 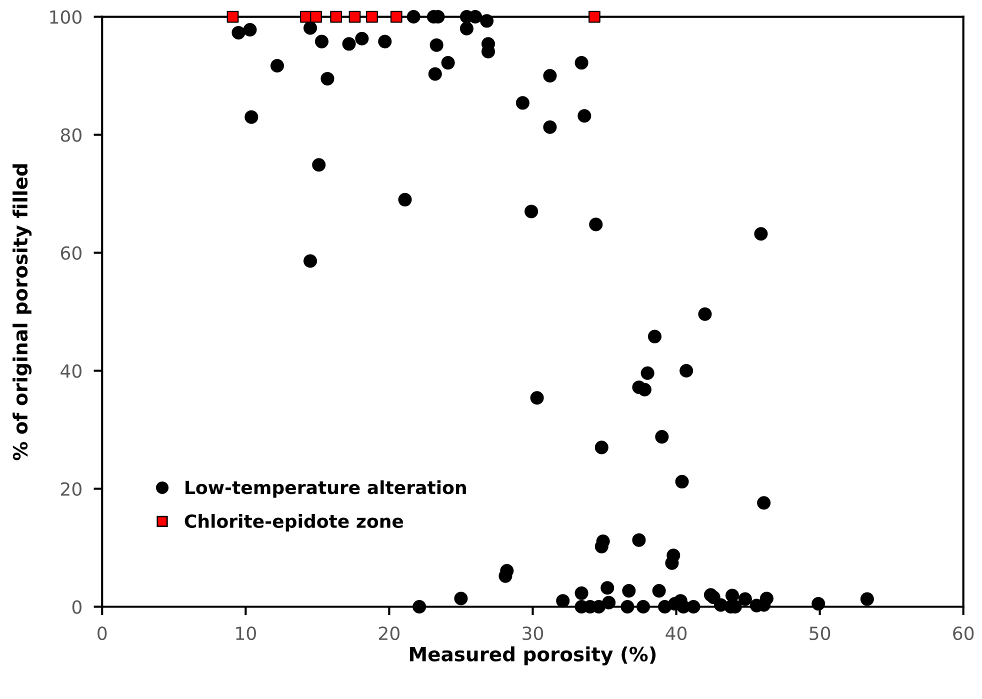 What do you see at coordinates (22, 312) in the screenshot?
I see `y-axis-title: % of original porosity filled` at bounding box center [22, 312].